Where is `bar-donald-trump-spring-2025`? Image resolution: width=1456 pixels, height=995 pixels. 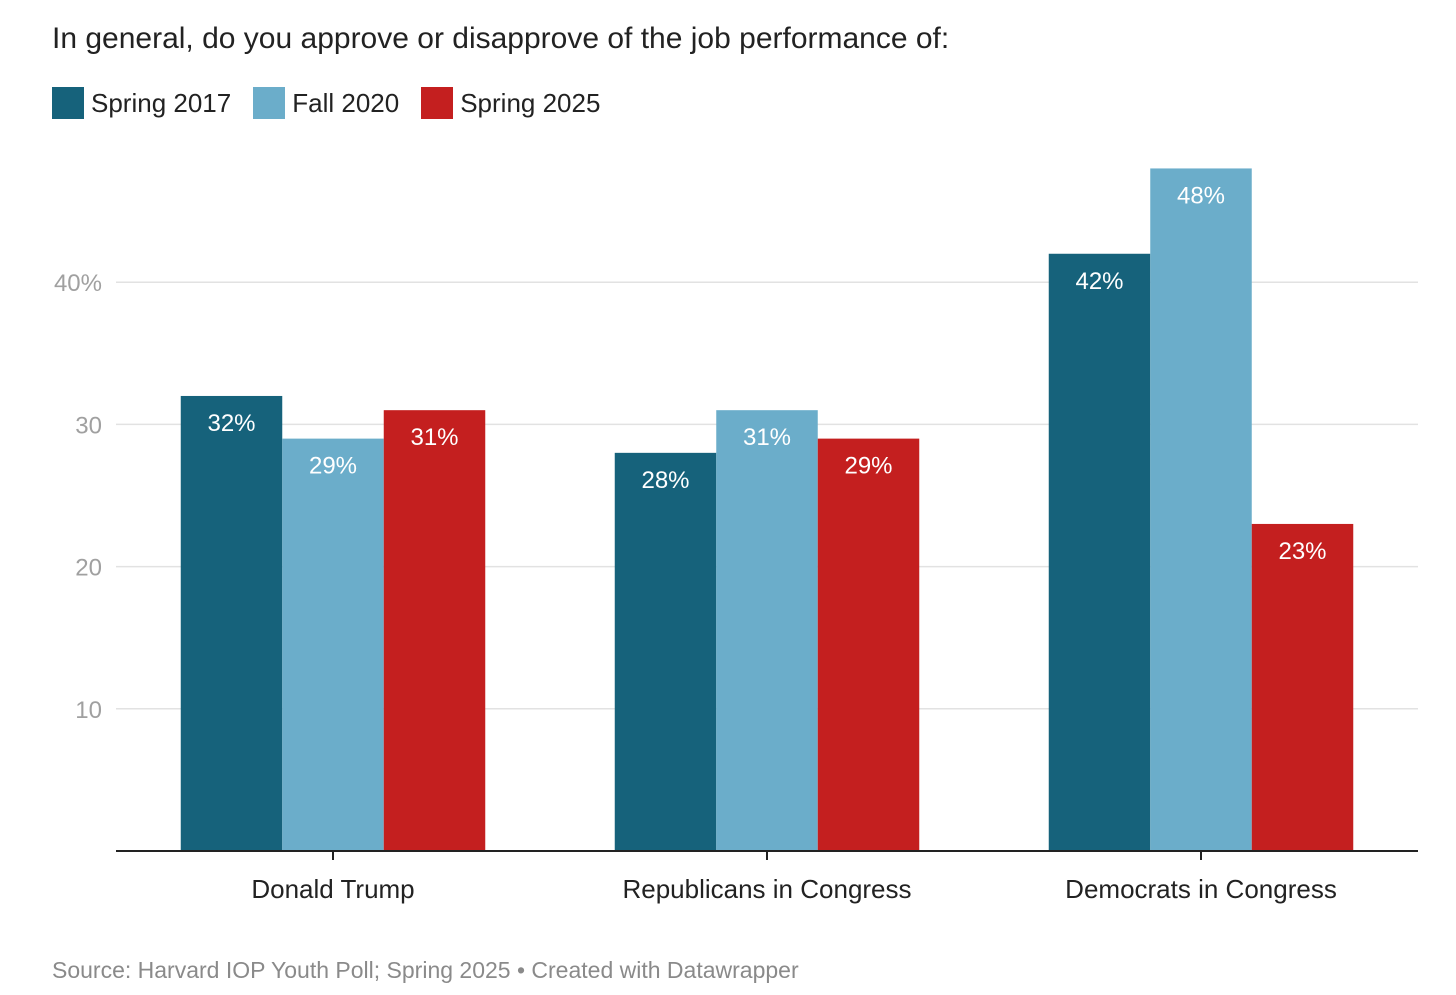
bar-donald-trump-spring-2025 is located at coordinates (434, 630).